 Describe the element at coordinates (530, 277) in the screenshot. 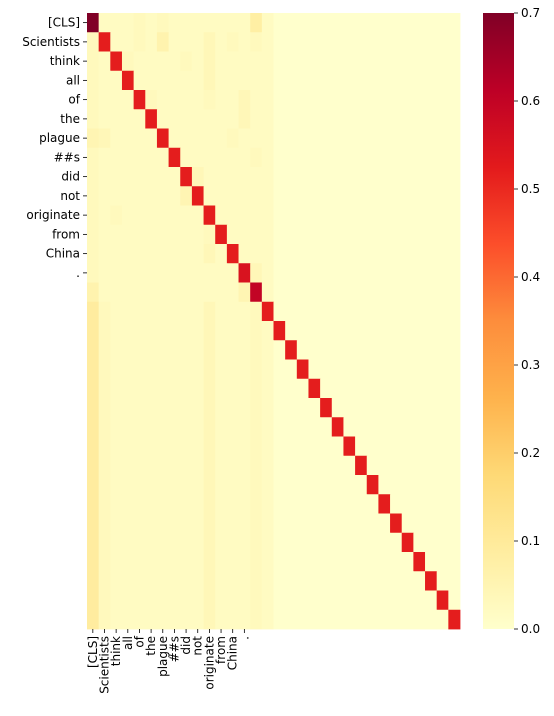

I see `colorbar-tick-label: 0.4` at that location.